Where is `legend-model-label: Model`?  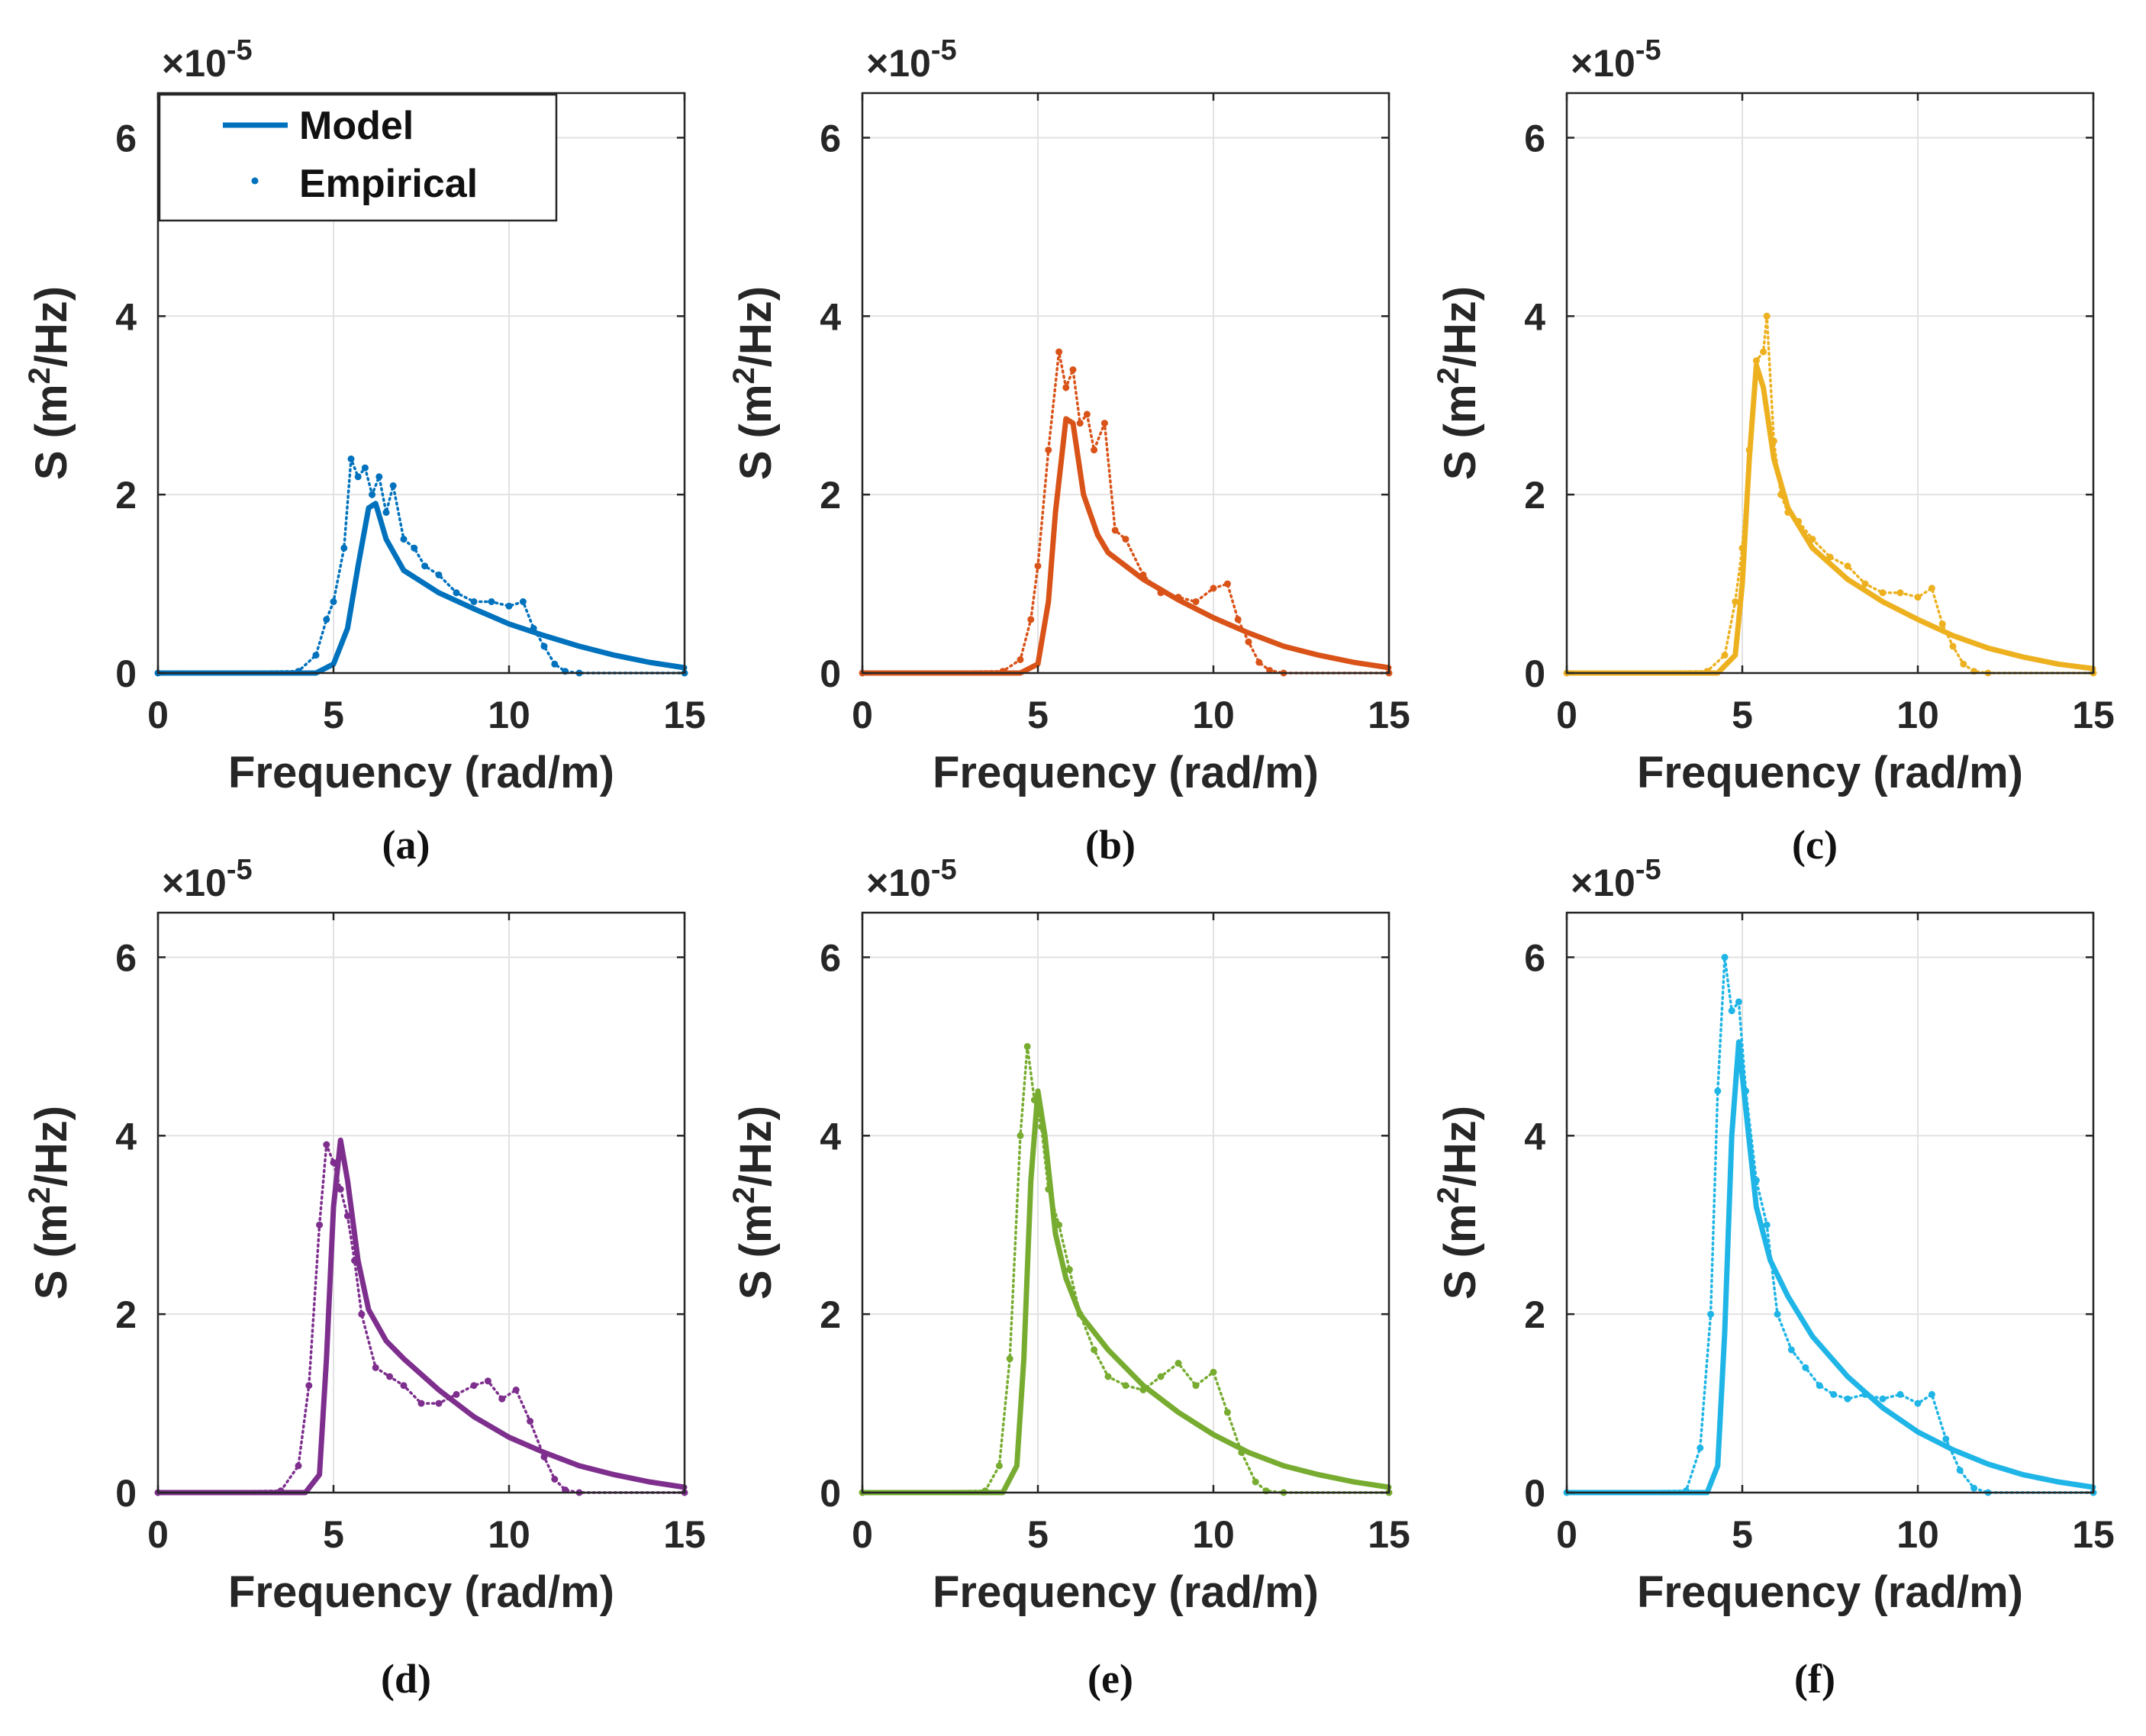 legend-model-label: Model is located at coordinates (356, 126).